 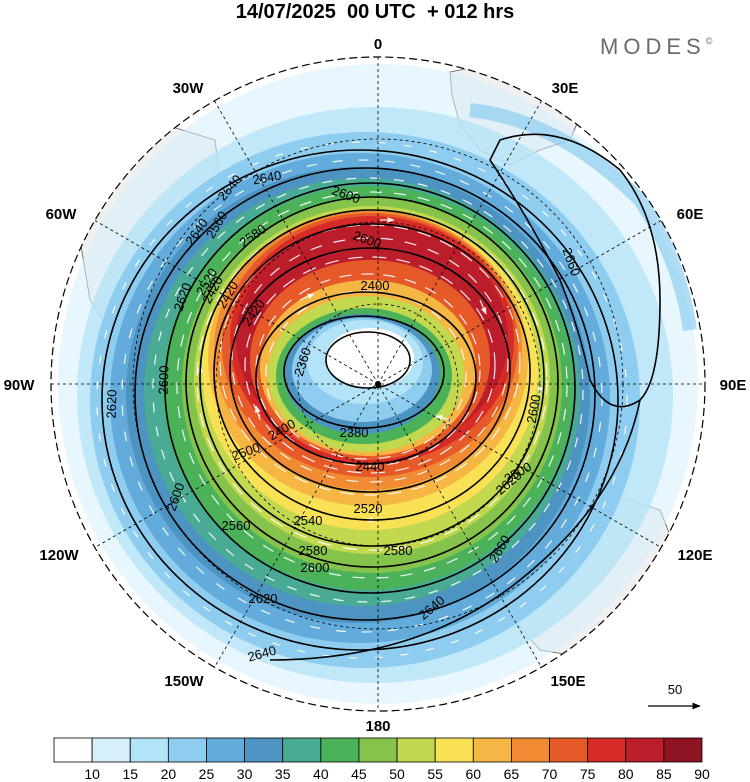 I want to click on colorbar-tick-label: 75, so click(x=588, y=774).